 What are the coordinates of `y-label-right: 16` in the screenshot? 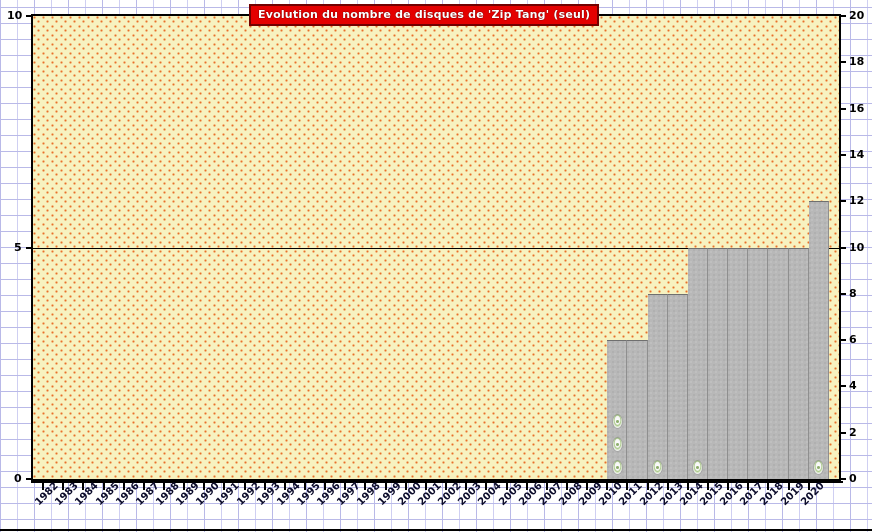 It's located at (857, 108).